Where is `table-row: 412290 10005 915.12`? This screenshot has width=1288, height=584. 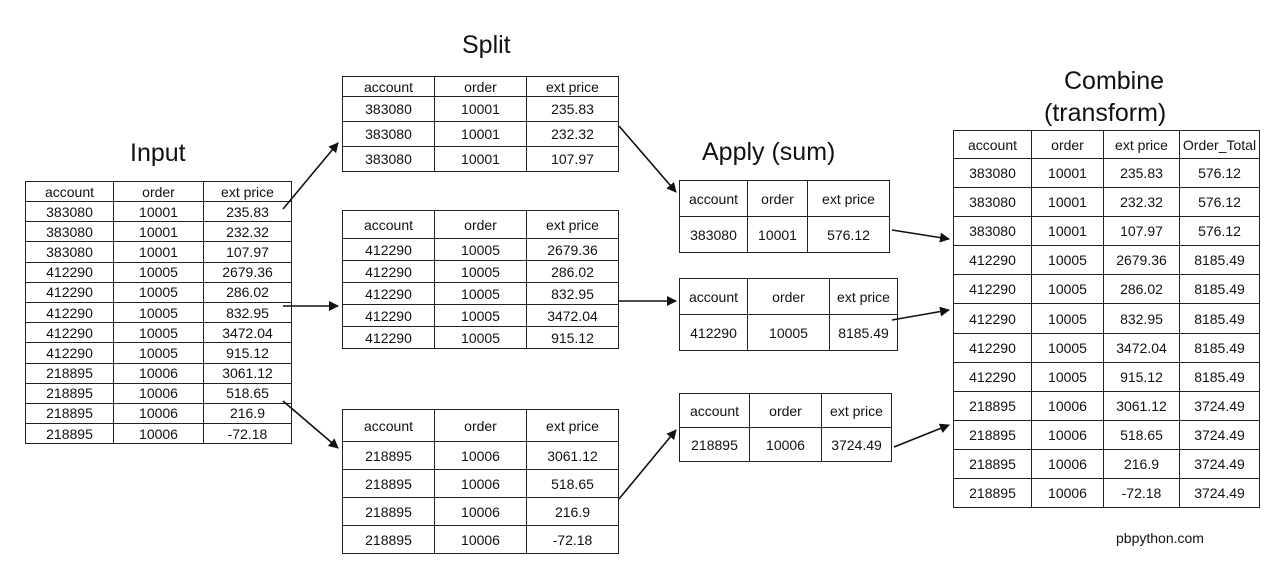 table-row: 412290 10005 915.12 is located at coordinates (158, 353).